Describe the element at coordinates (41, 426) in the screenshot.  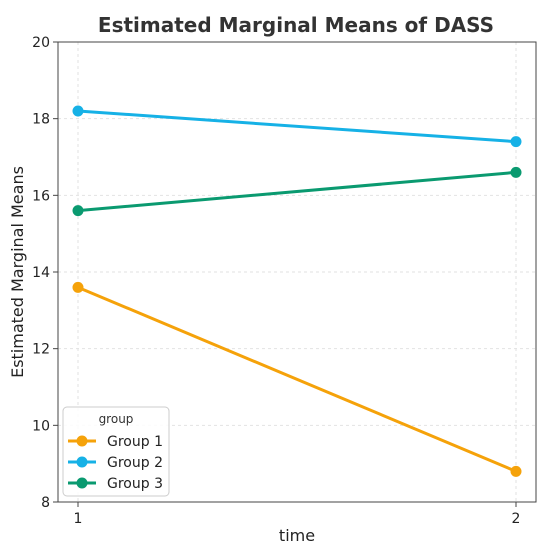
I see `y-tick-label: 10` at that location.